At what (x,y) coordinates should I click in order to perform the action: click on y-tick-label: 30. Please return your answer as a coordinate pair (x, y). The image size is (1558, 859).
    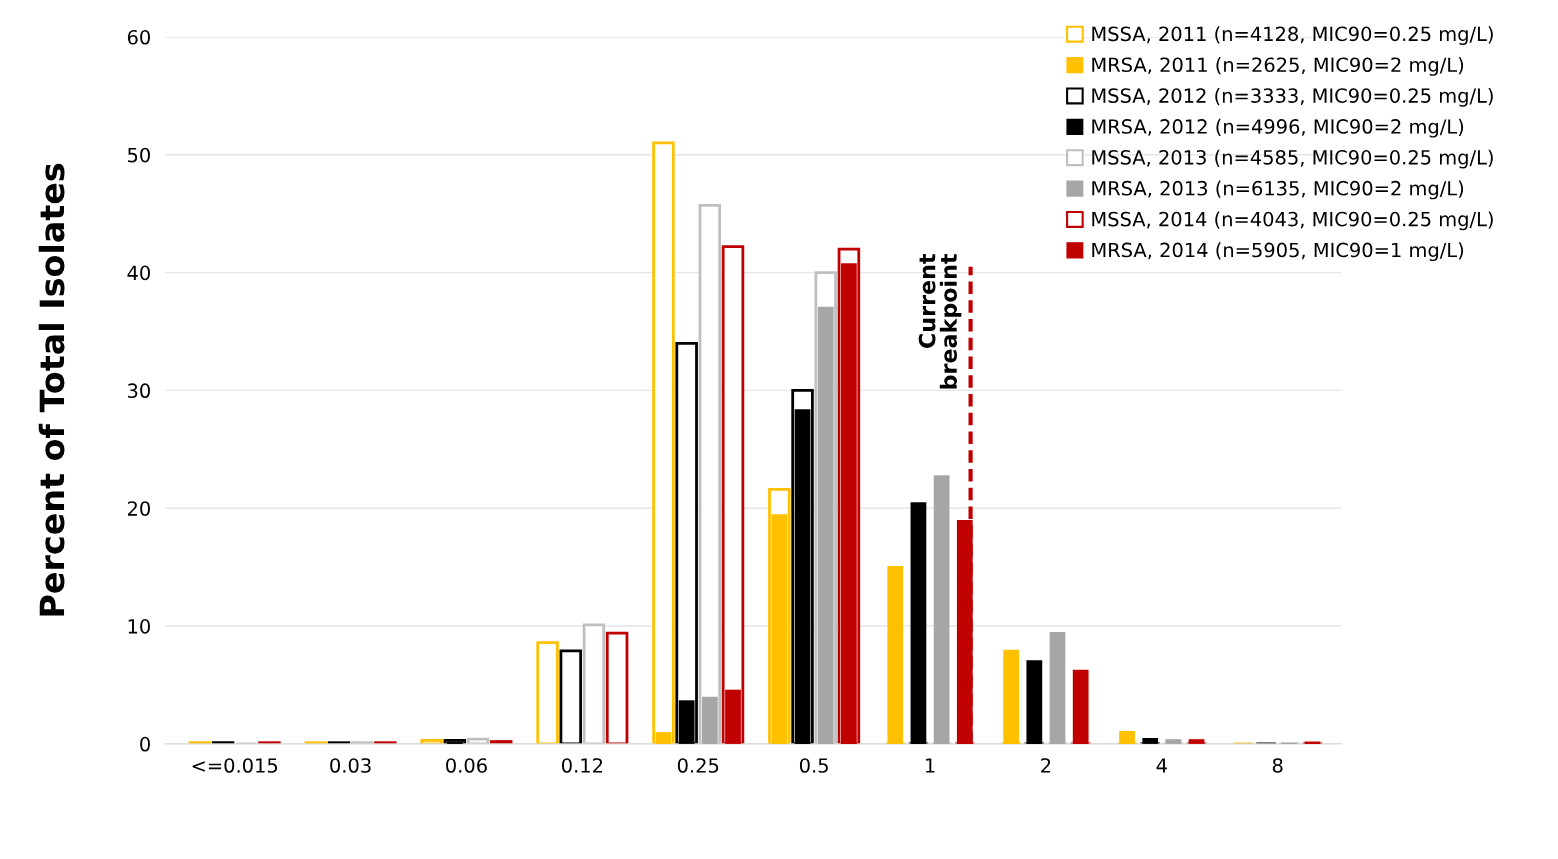
    Looking at the image, I should click on (139, 391).